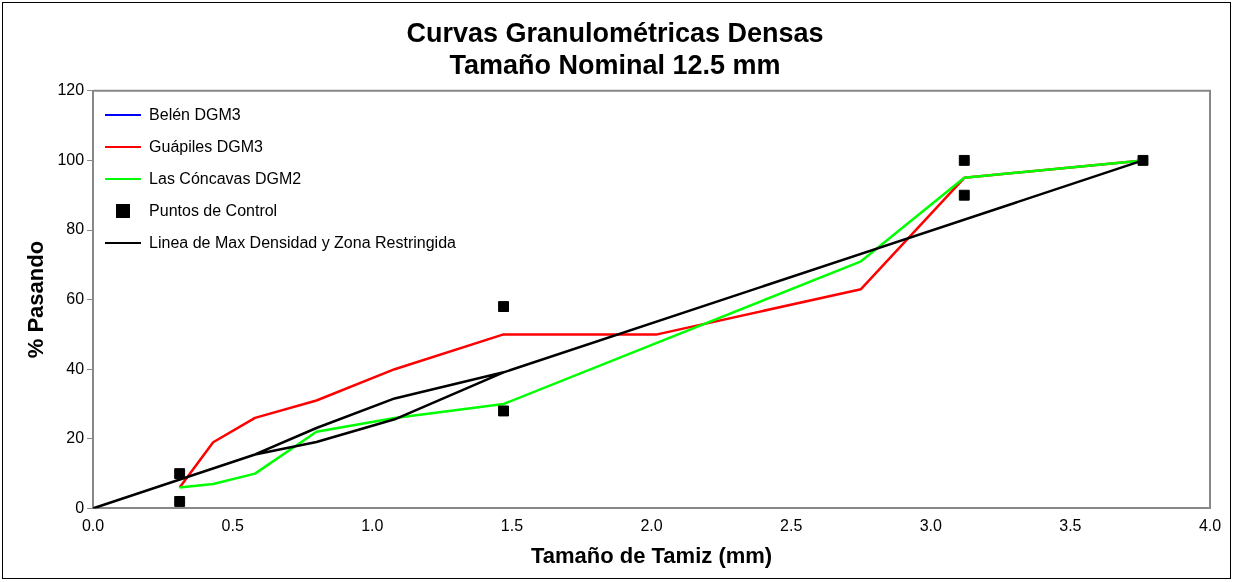 Image resolution: width=1235 pixels, height=582 pixels. Describe the element at coordinates (206, 146) in the screenshot. I see `legend-label: Guápiles DGM3` at that location.